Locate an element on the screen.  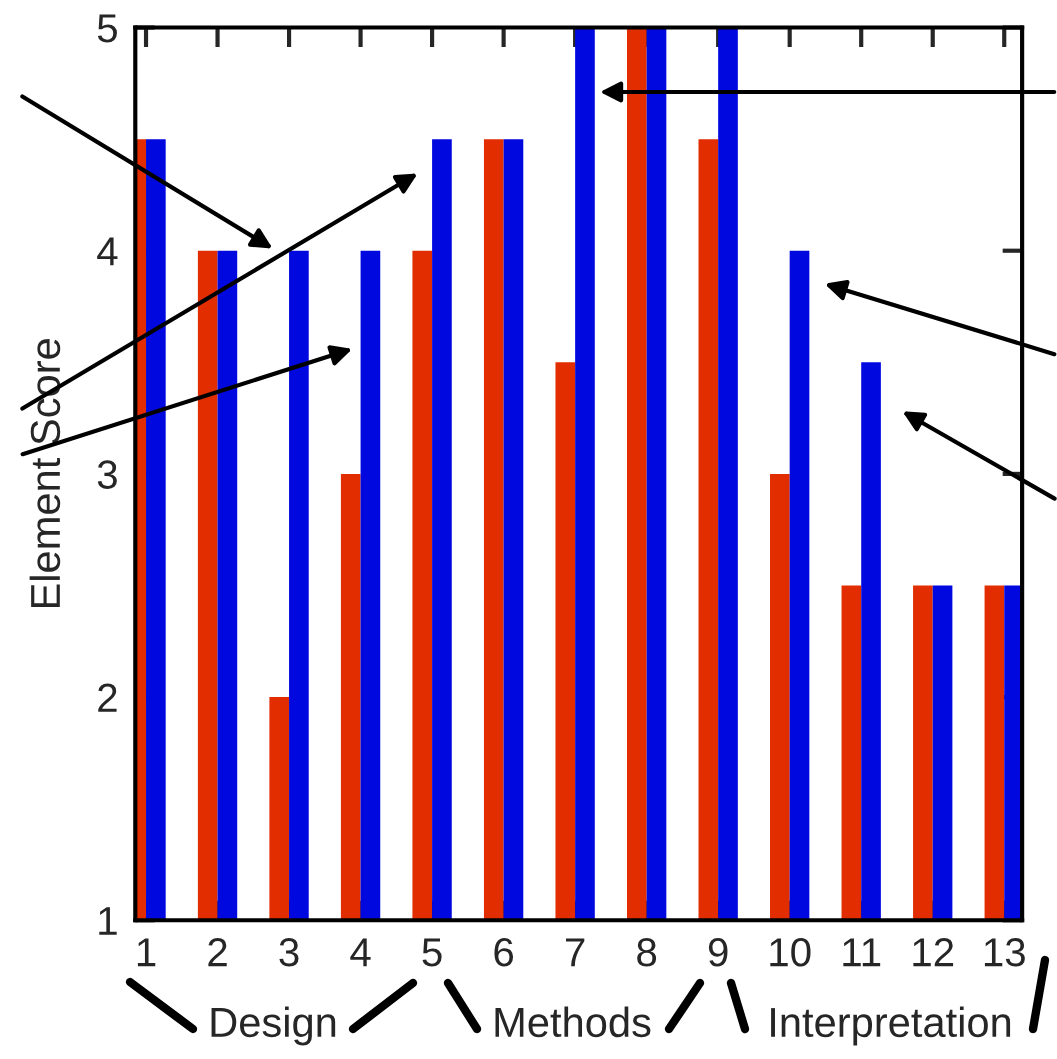
x-tick-label: 1 is located at coordinates (146, 952).